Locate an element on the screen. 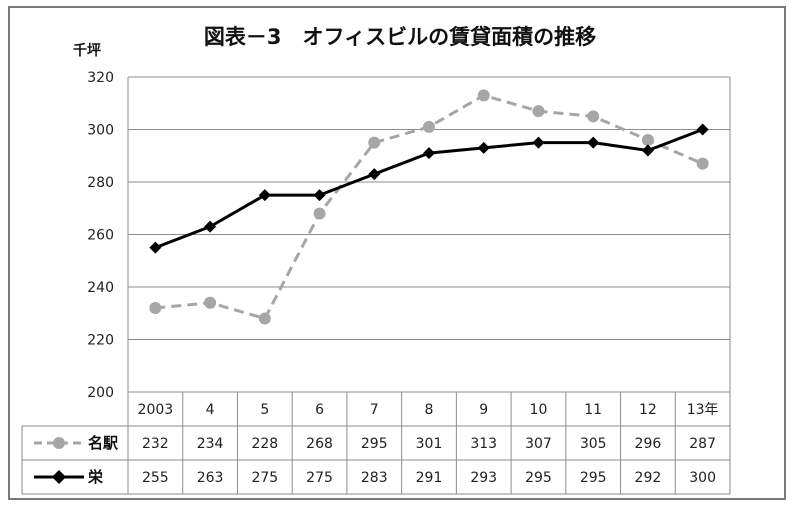 This screenshot has width=800, height=510. y-tick-label: 280 is located at coordinates (100, 183).